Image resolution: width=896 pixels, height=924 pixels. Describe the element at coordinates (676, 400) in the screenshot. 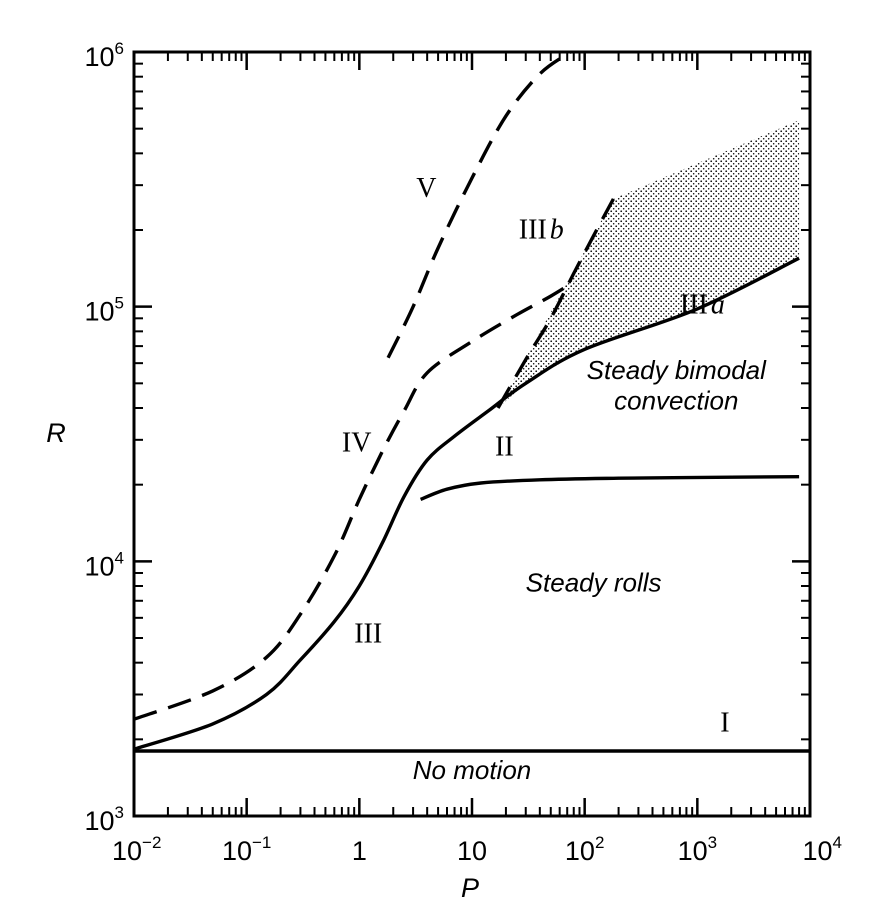

I see `annotation-label: convection` at that location.